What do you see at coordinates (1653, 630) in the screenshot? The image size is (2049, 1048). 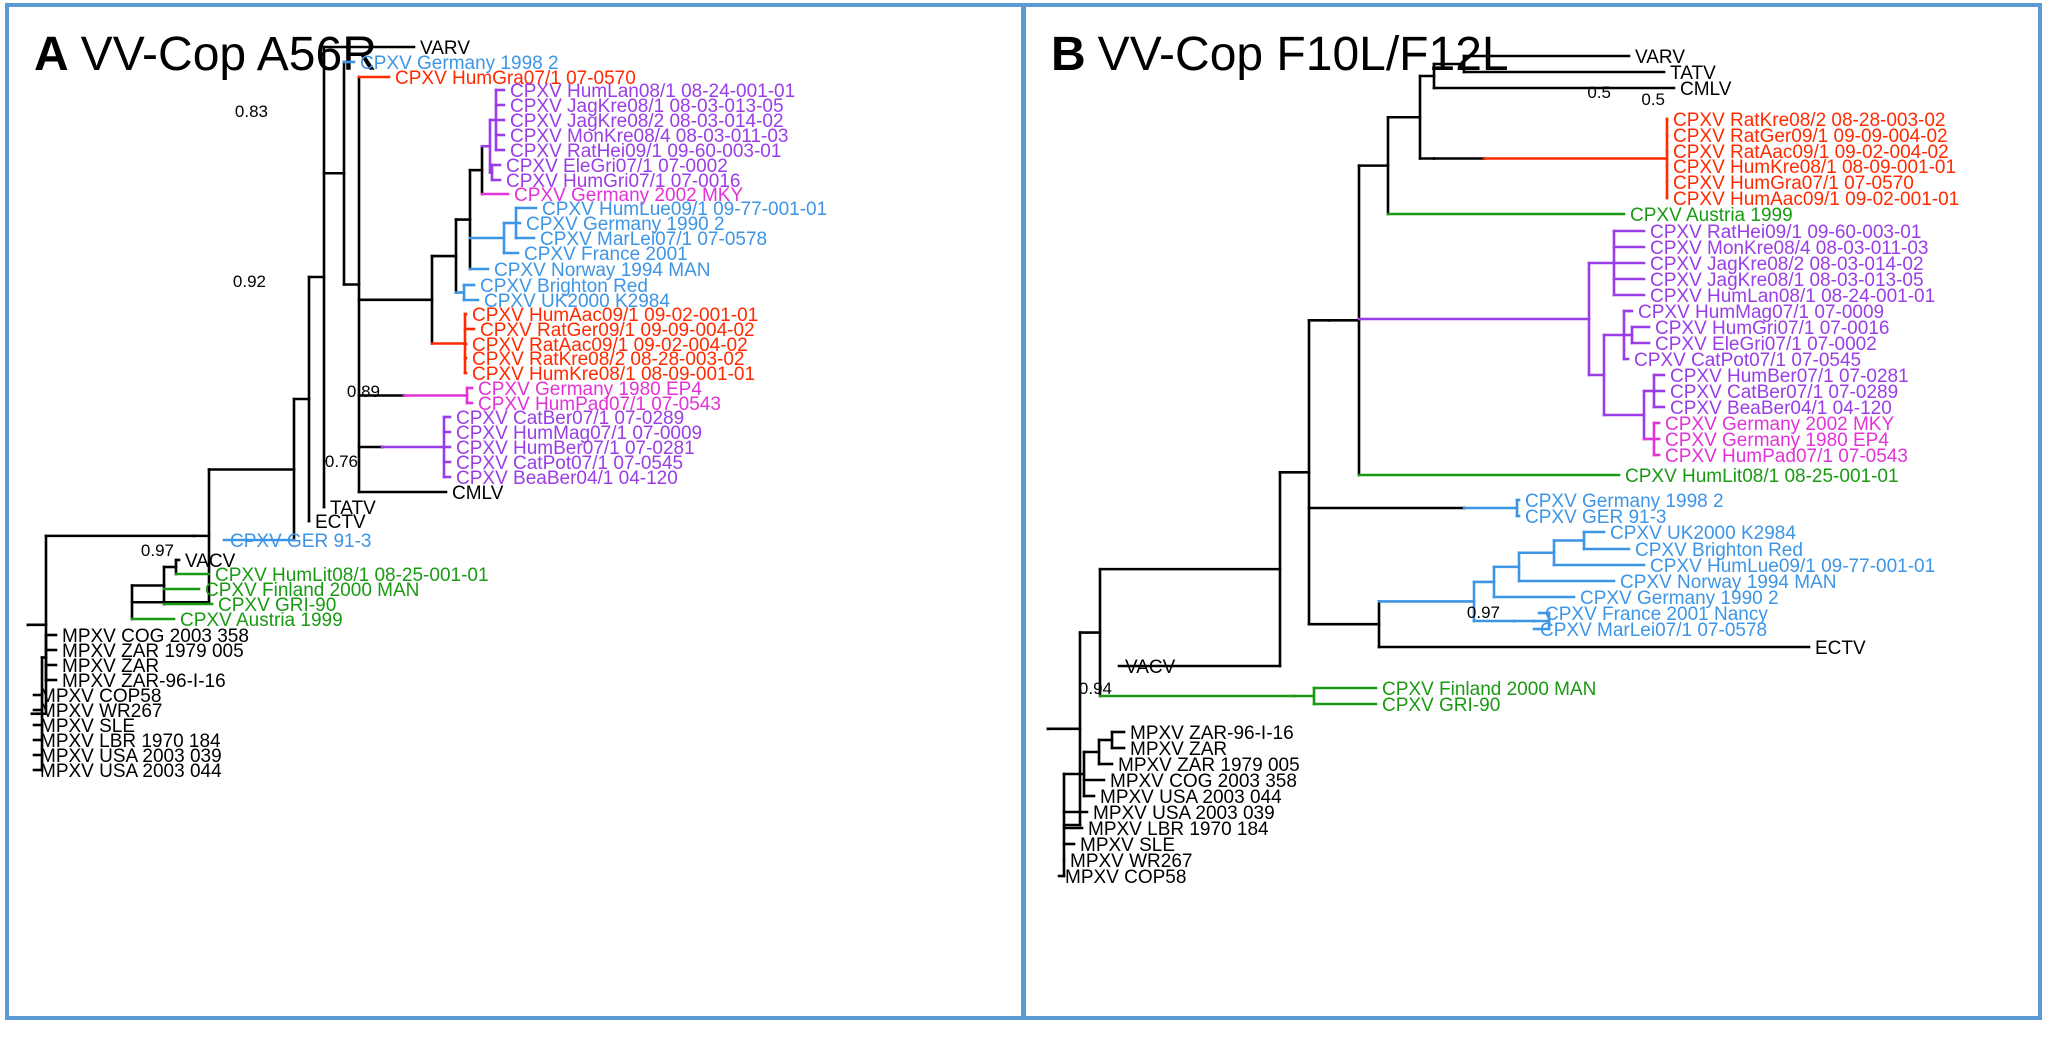 I see `taxon-label: CPXV MarLei07/1 07-0578` at bounding box center [1653, 630].